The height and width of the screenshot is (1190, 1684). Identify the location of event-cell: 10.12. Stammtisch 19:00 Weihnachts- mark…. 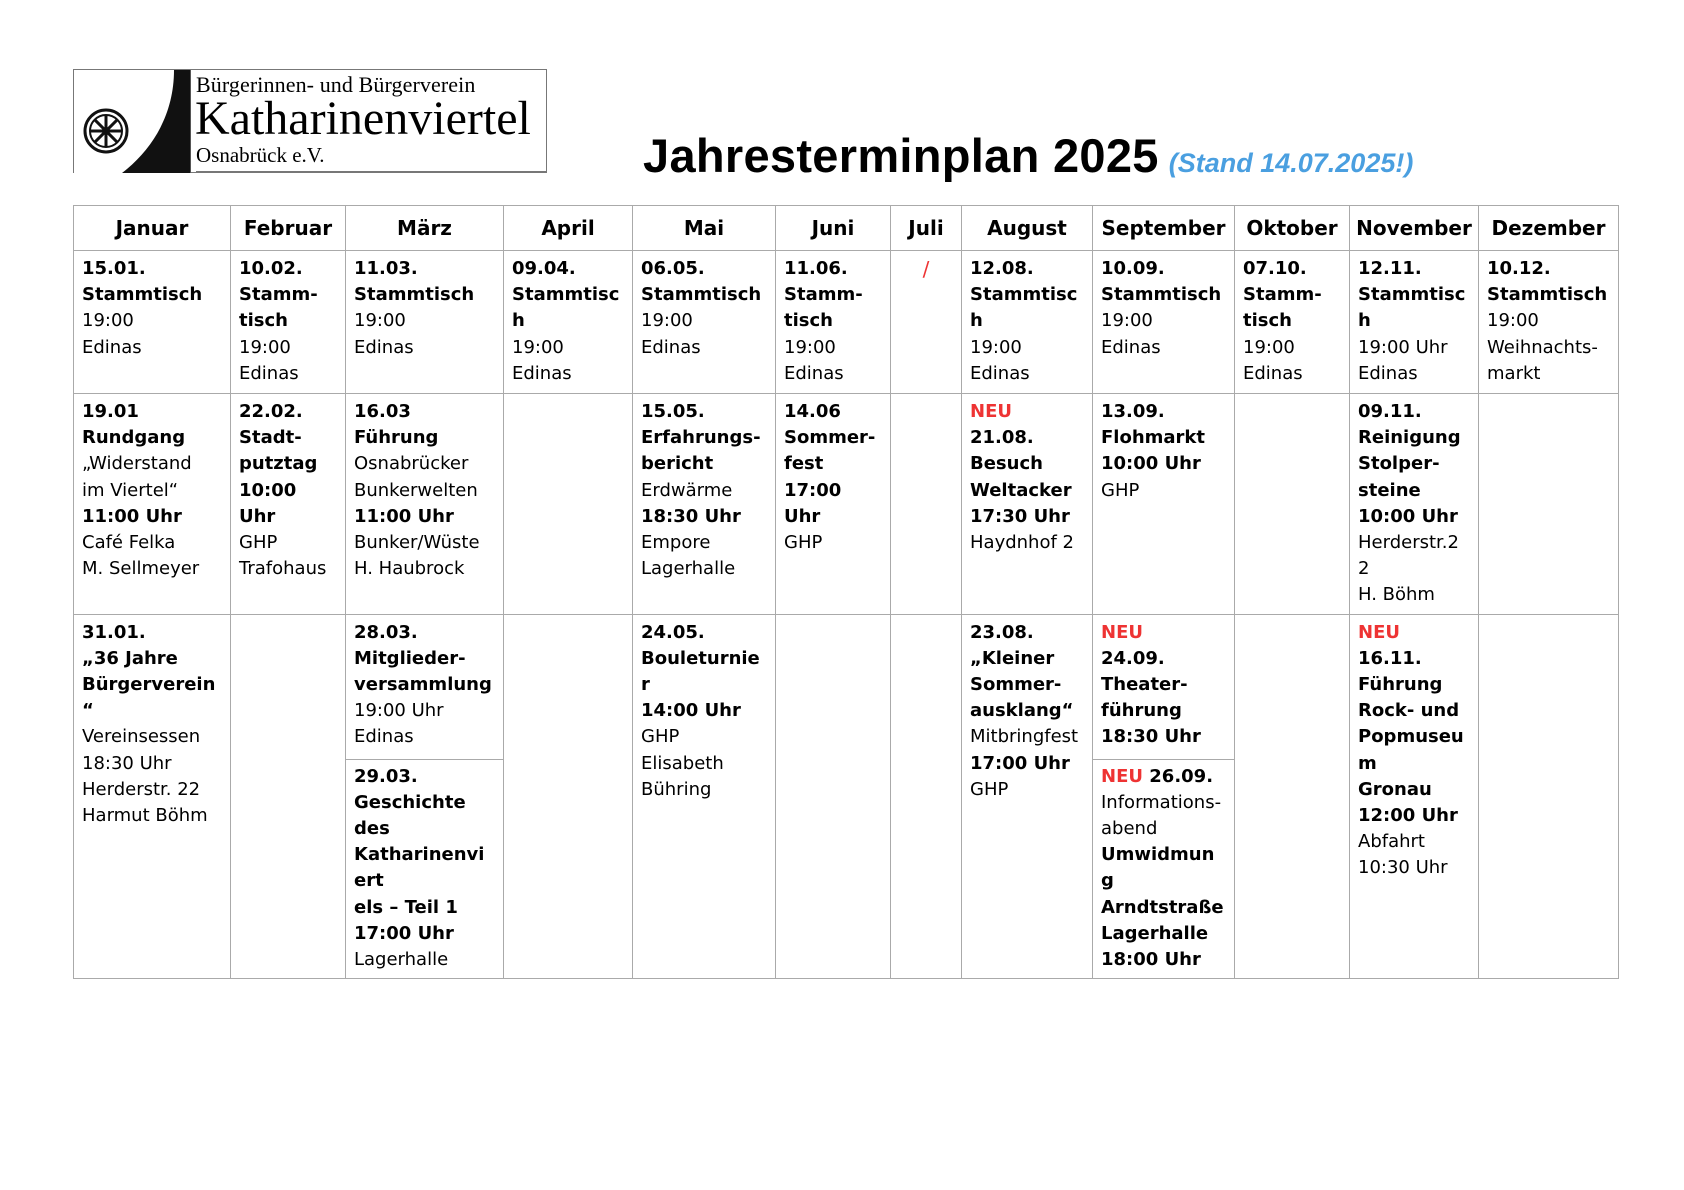
(1548, 322).